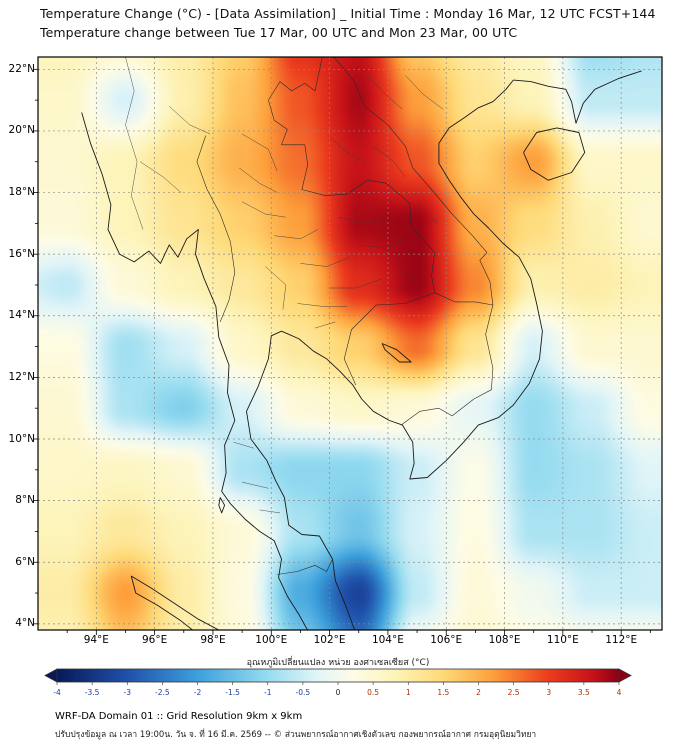 This screenshot has width=676, height=756. I want to click on colorbar-tick-label: 0, so click(338, 692).